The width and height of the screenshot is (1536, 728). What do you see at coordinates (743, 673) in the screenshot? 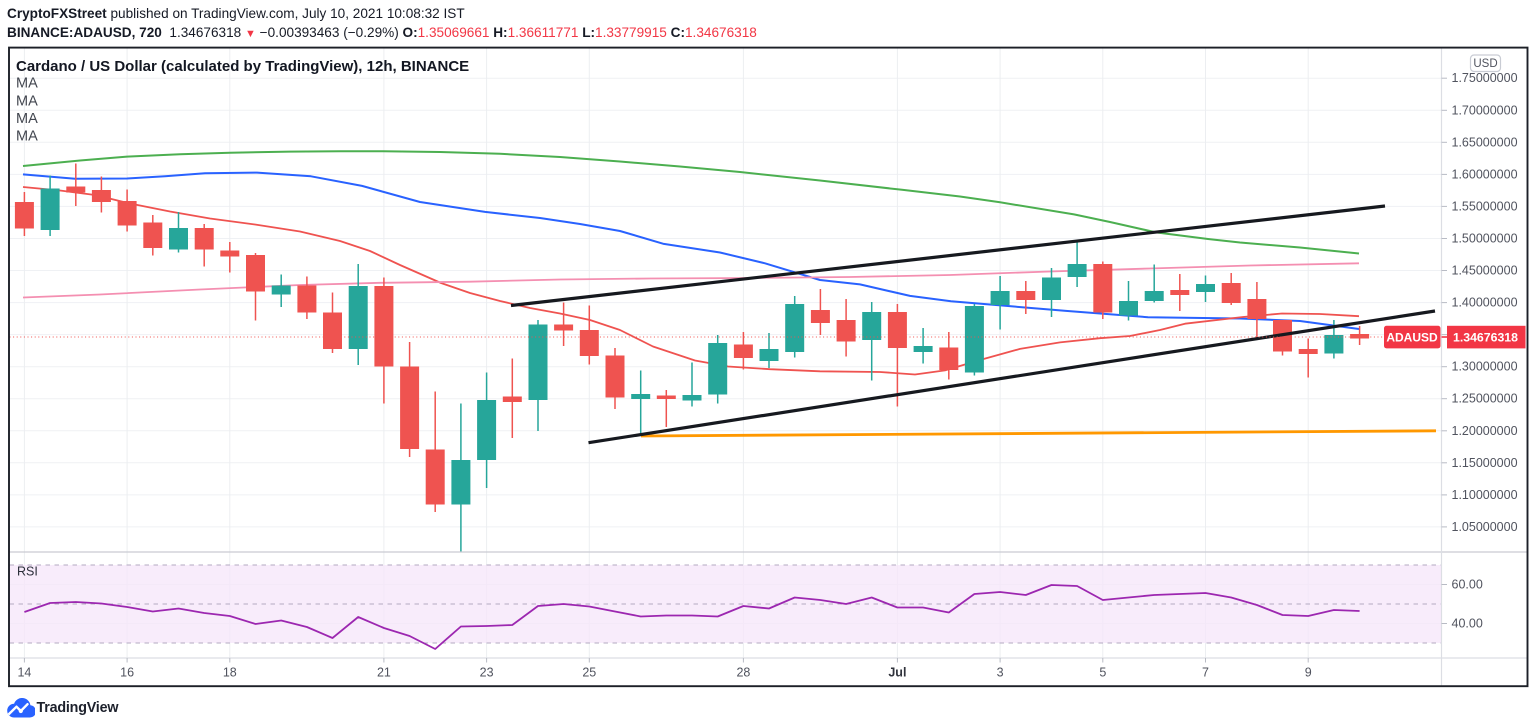
I see `svg-text: 28` at bounding box center [743, 673].